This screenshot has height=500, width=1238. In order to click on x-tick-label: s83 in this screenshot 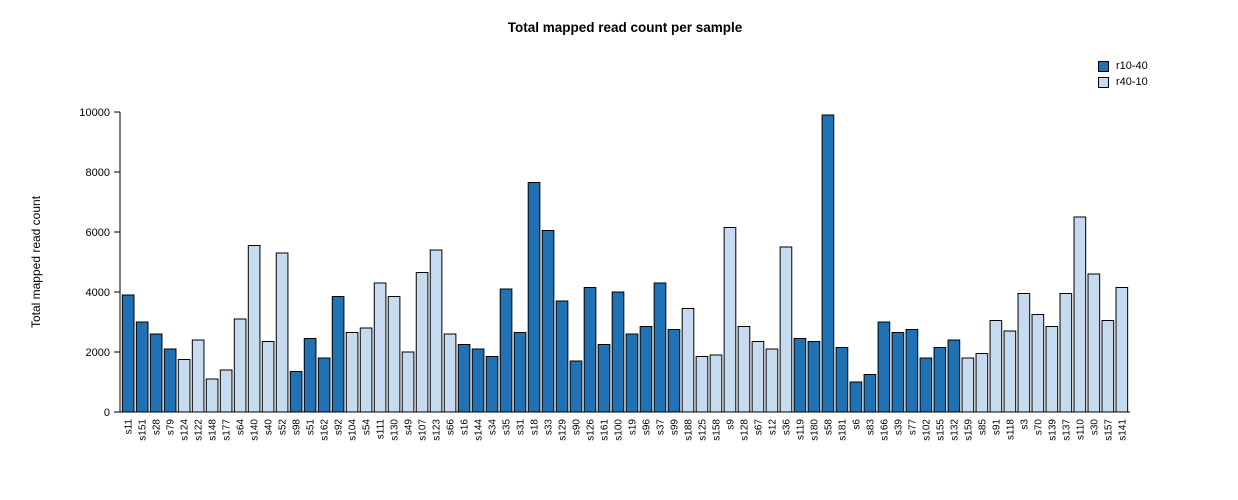, I will do `click(870, 427)`.